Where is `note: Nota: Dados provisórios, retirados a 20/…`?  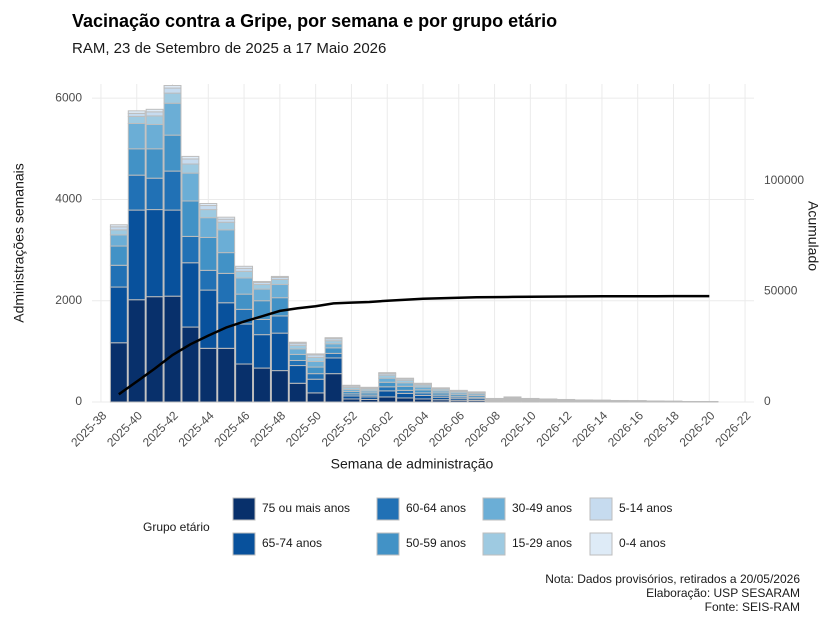
note: Nota: Dados provisórios, retirados a 20/… is located at coordinates (672, 579).